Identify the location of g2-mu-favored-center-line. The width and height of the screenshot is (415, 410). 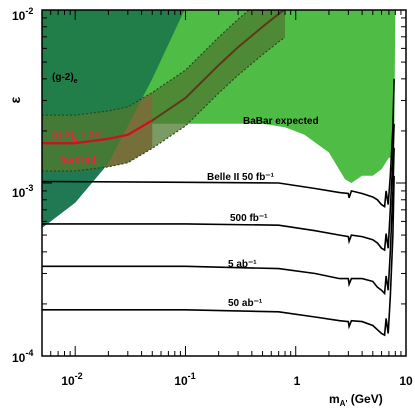
(97, 132).